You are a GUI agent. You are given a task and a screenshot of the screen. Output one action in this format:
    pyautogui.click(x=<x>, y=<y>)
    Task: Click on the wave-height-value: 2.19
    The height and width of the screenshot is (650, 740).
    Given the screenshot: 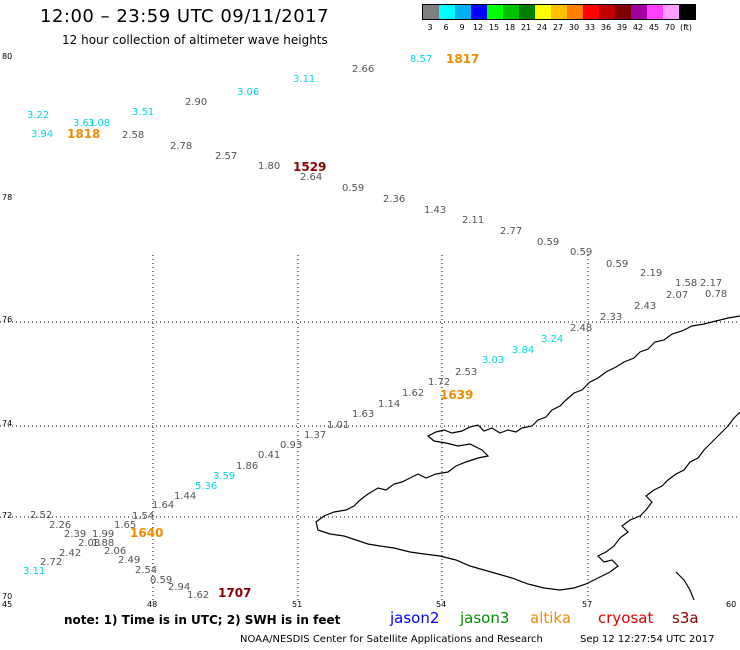 What is the action you would take?
    pyautogui.click(x=651, y=273)
    